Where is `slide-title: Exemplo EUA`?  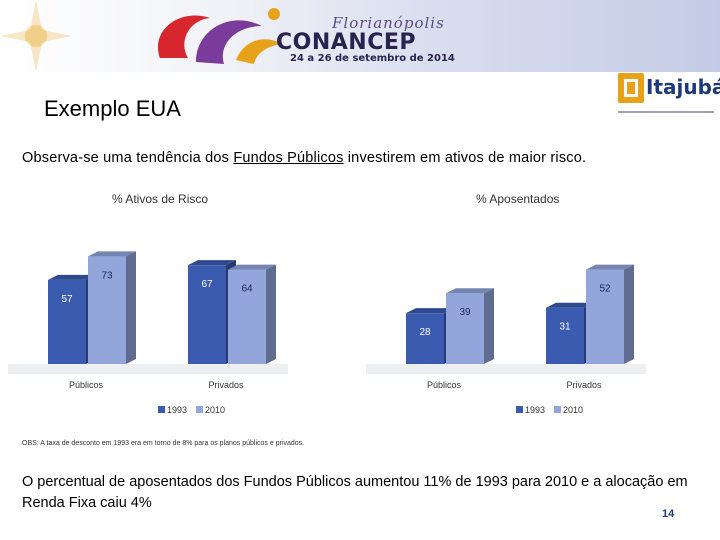
slide-title: Exemplo EUA is located at coordinates (112, 108).